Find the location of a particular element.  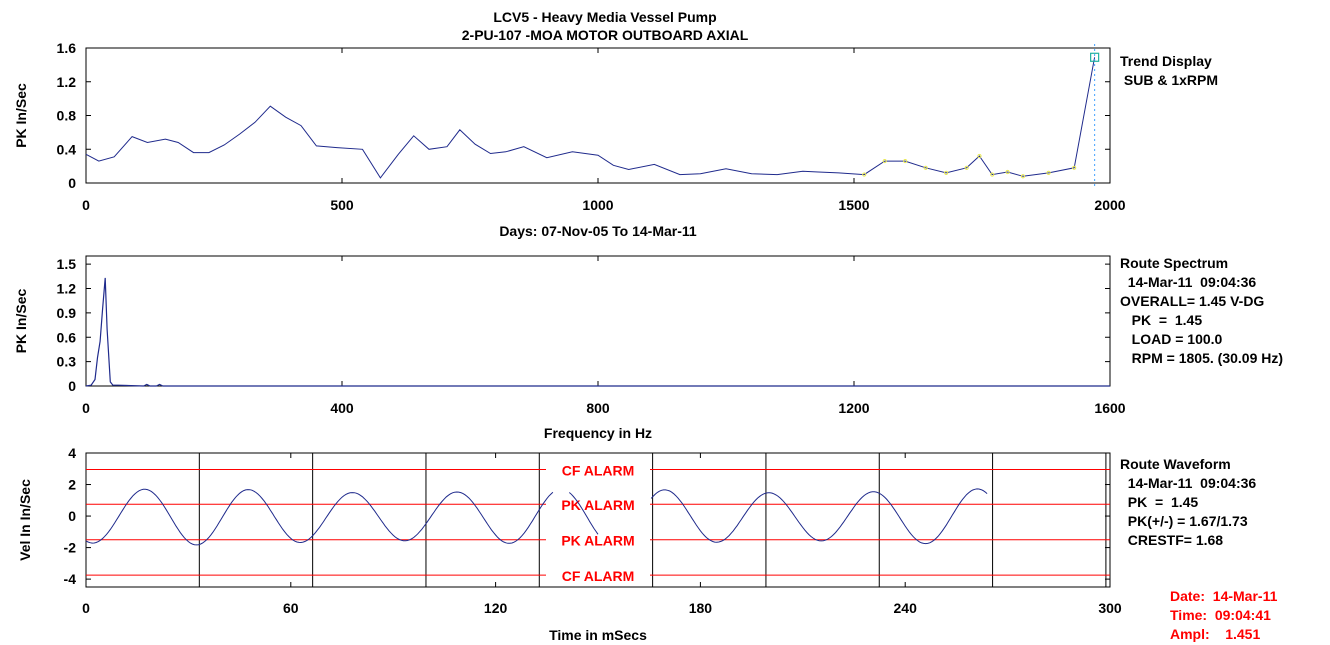

chart-title: LCV5 - Heavy Media Vessel Pump is located at coordinates (605, 17).